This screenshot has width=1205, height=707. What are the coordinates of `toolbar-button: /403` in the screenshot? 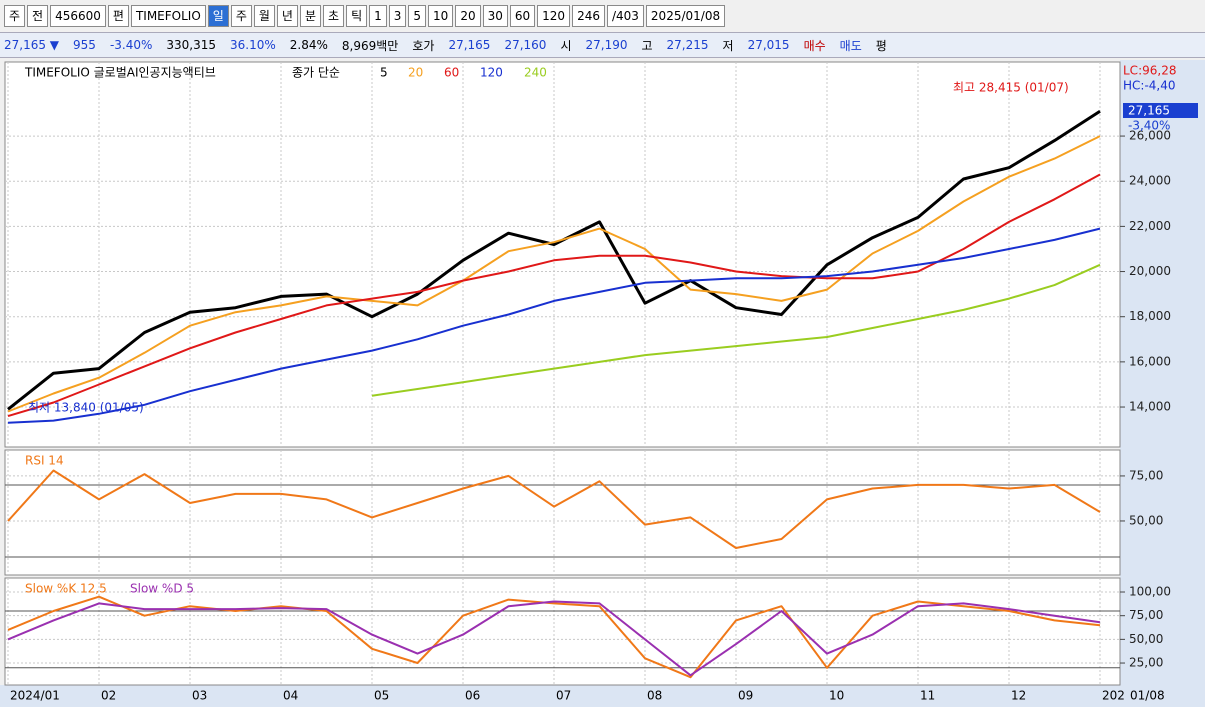 It's located at (625, 16).